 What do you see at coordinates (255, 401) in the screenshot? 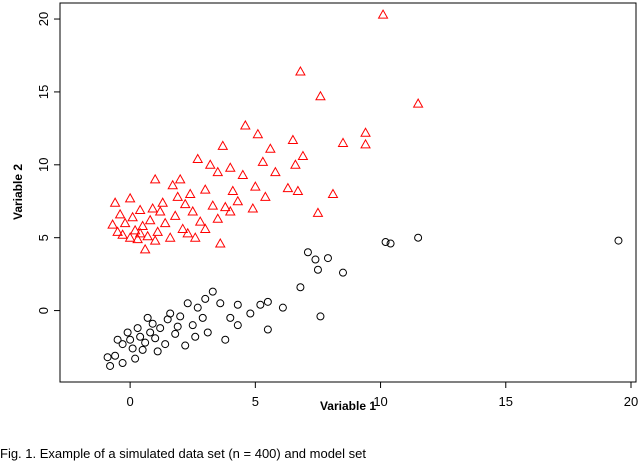
I see `x-tick-label: 5` at bounding box center [255, 401].